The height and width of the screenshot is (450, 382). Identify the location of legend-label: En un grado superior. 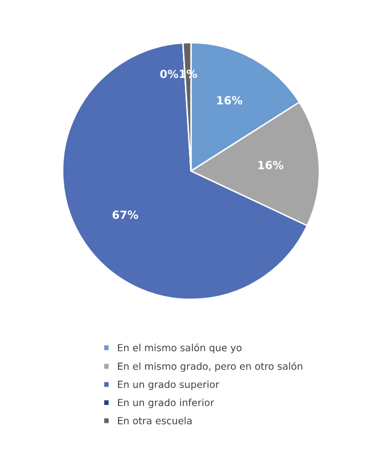
(169, 385).